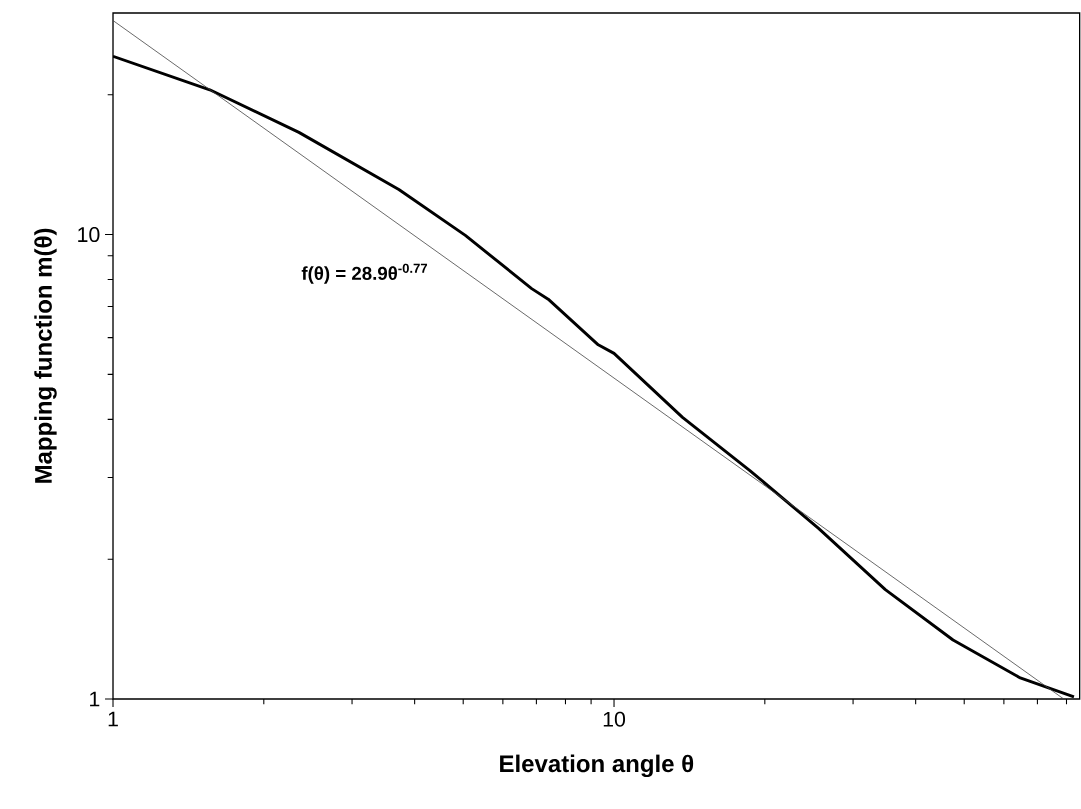 This screenshot has height=809, width=1081. Describe the element at coordinates (597, 766) in the screenshot. I see `x-axis-title: Elevation angle θ` at that location.